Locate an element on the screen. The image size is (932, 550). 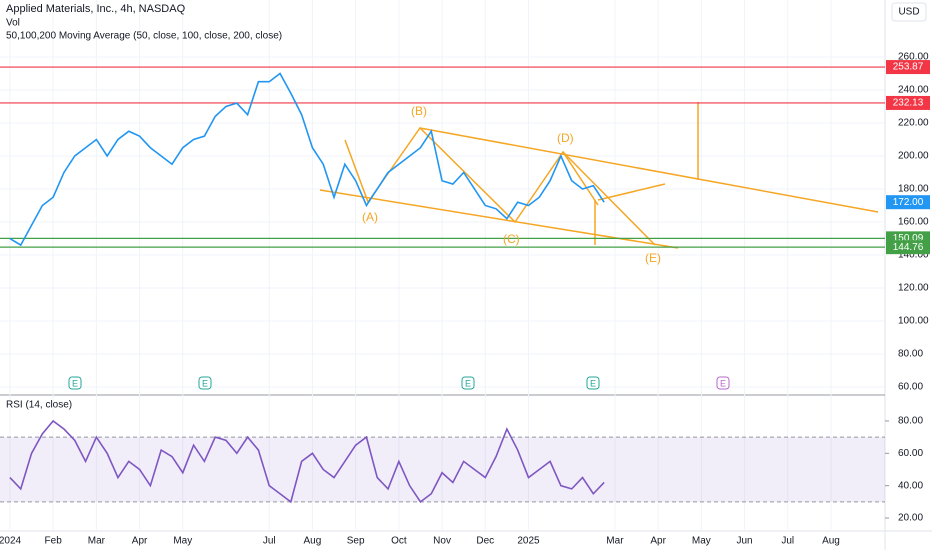
y-tick-label: 40.00 is located at coordinates (910, 485).